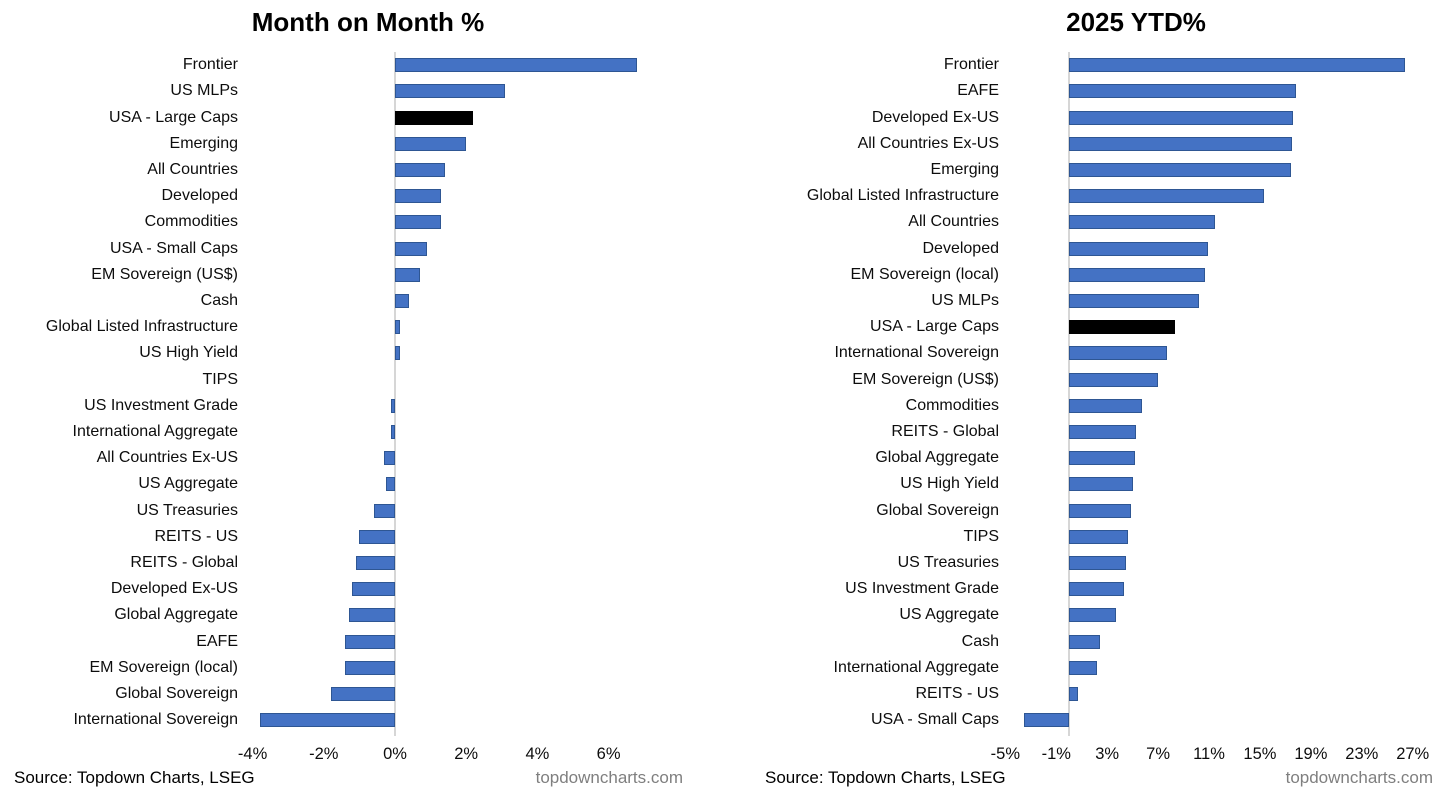  I want to click on x-tick--5: -5%, so click(1005, 754).